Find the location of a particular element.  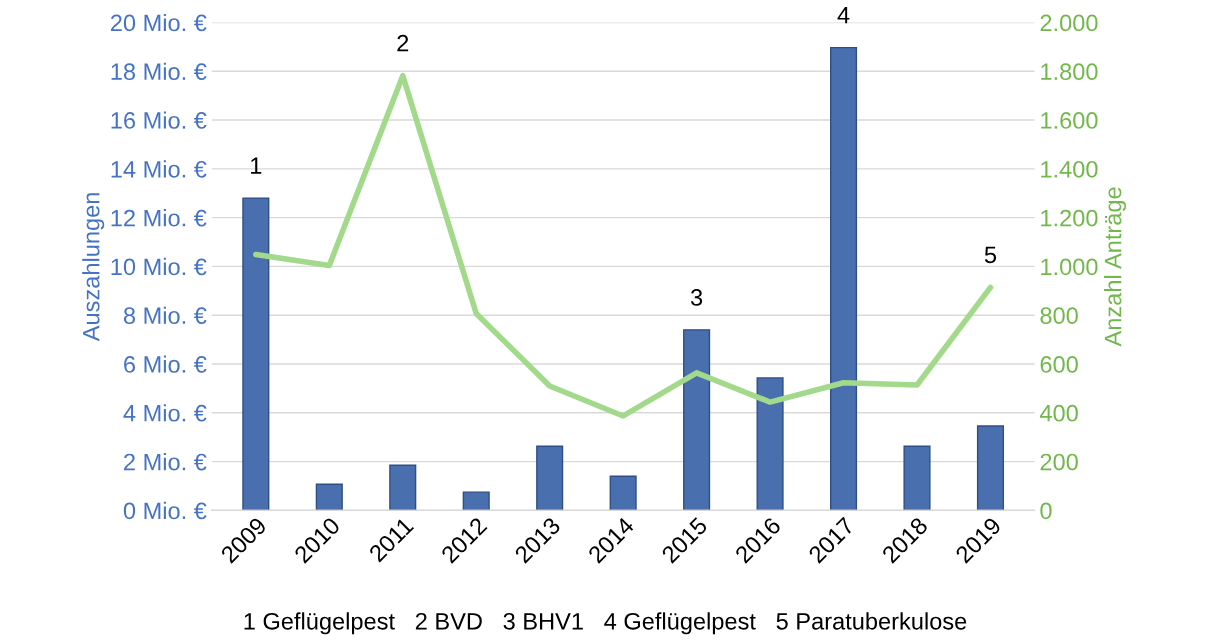

y2-tick-label: 2.000 is located at coordinates (1069, 23).